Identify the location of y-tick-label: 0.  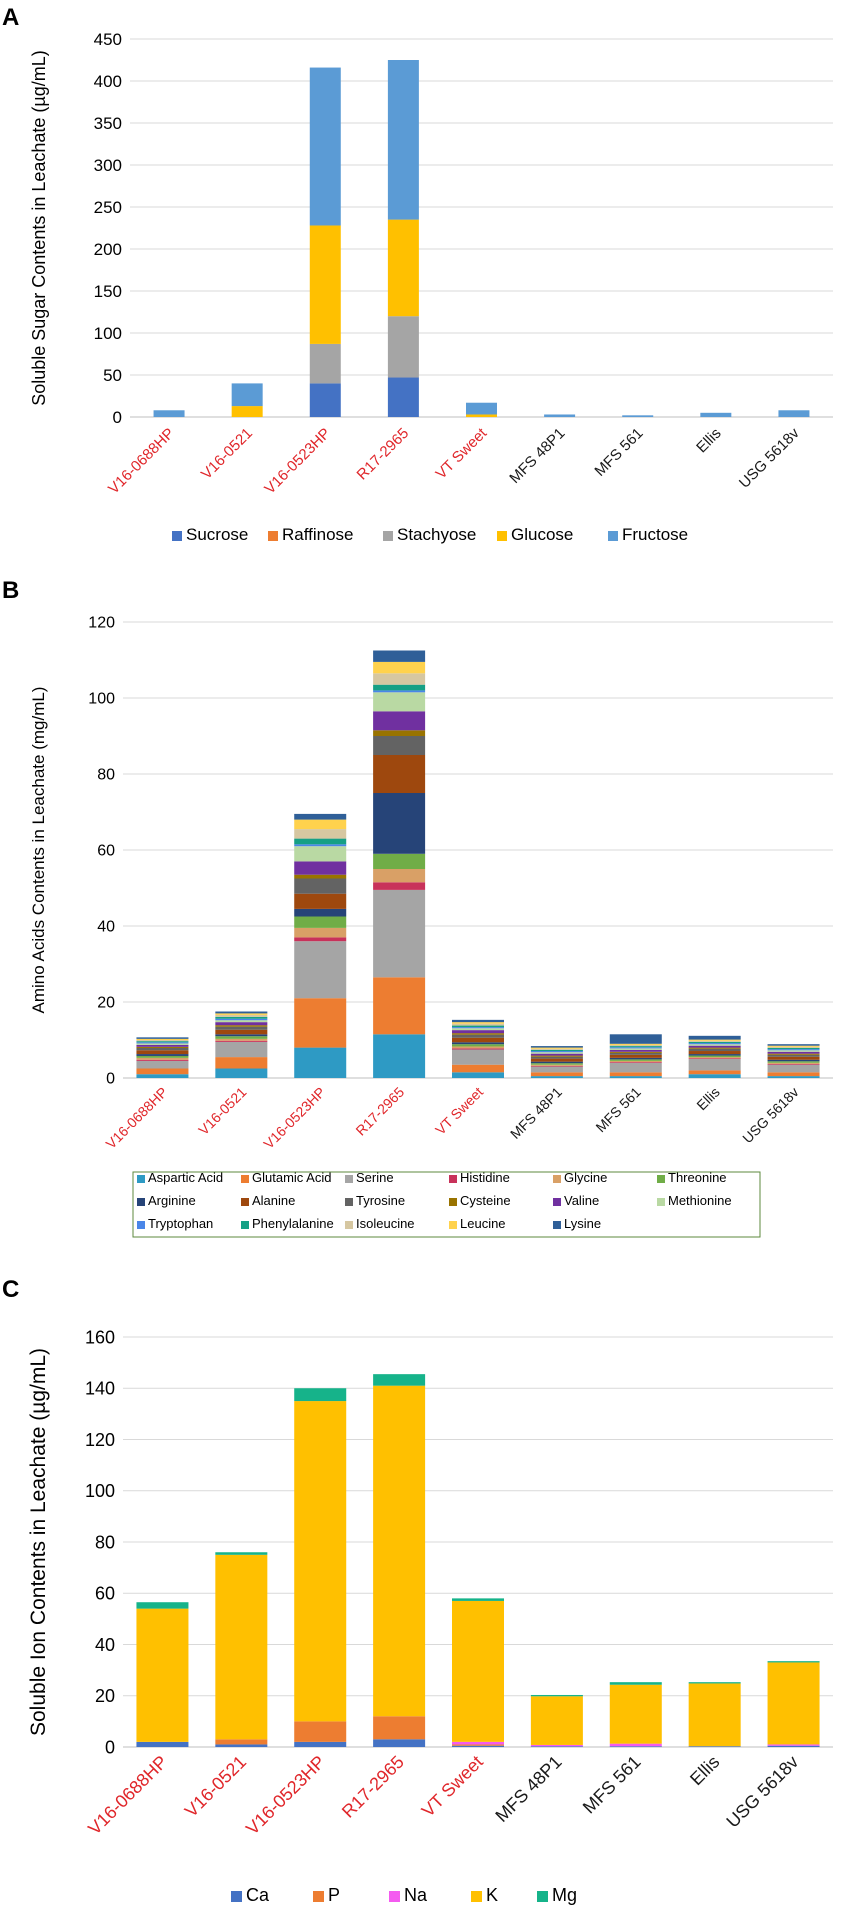
(110, 1747).